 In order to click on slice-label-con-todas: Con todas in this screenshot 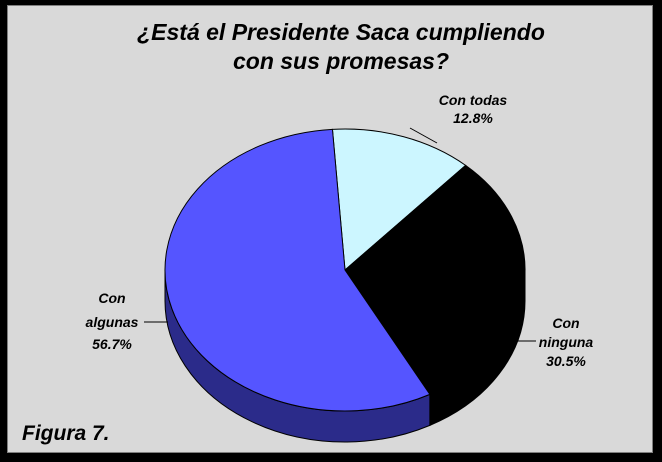, I will do `click(473, 100)`.